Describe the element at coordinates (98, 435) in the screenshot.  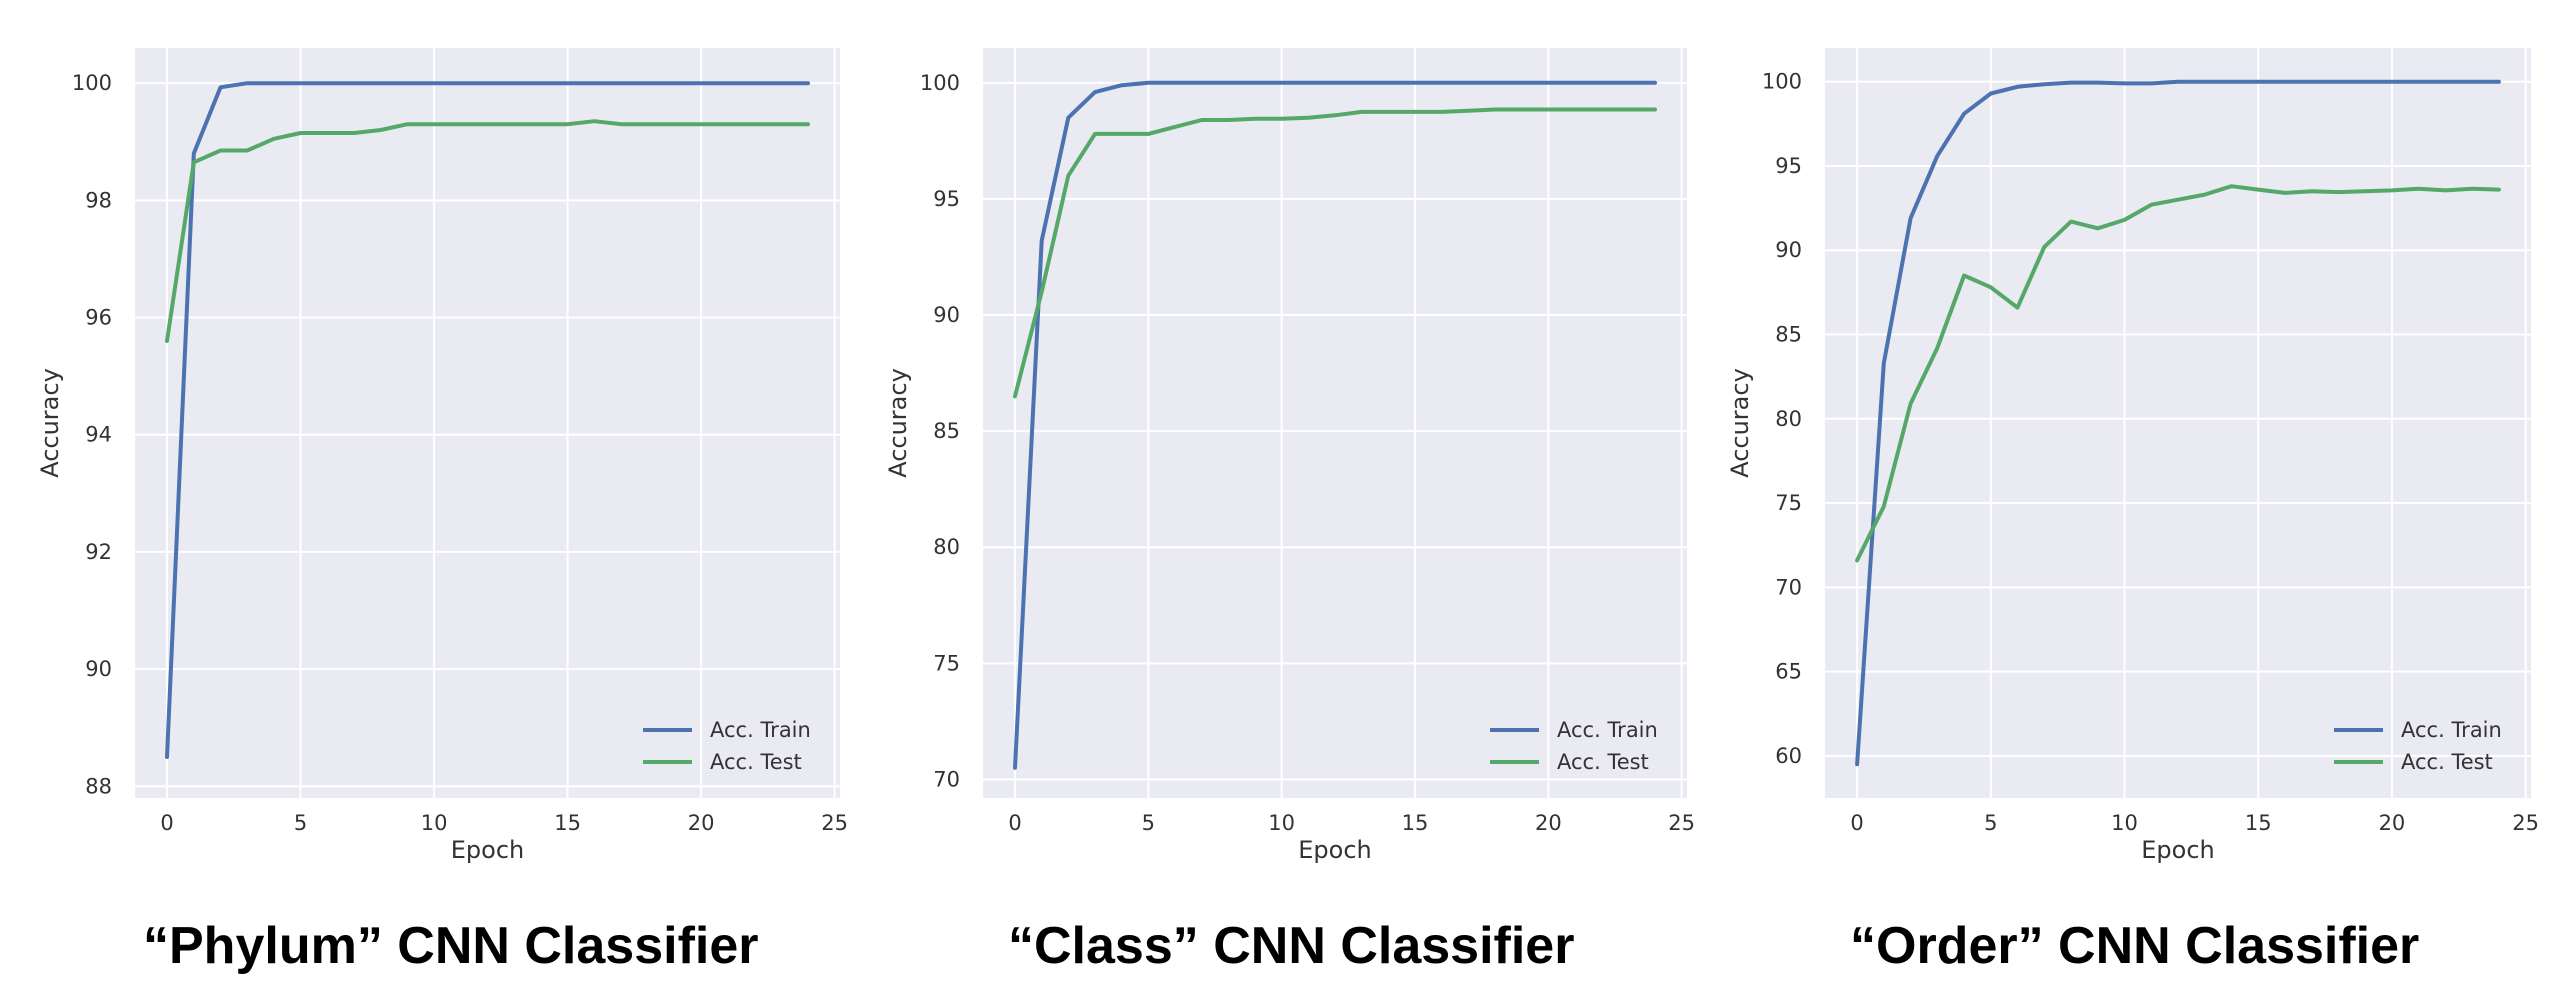
I see `y-tick-label: 94` at that location.